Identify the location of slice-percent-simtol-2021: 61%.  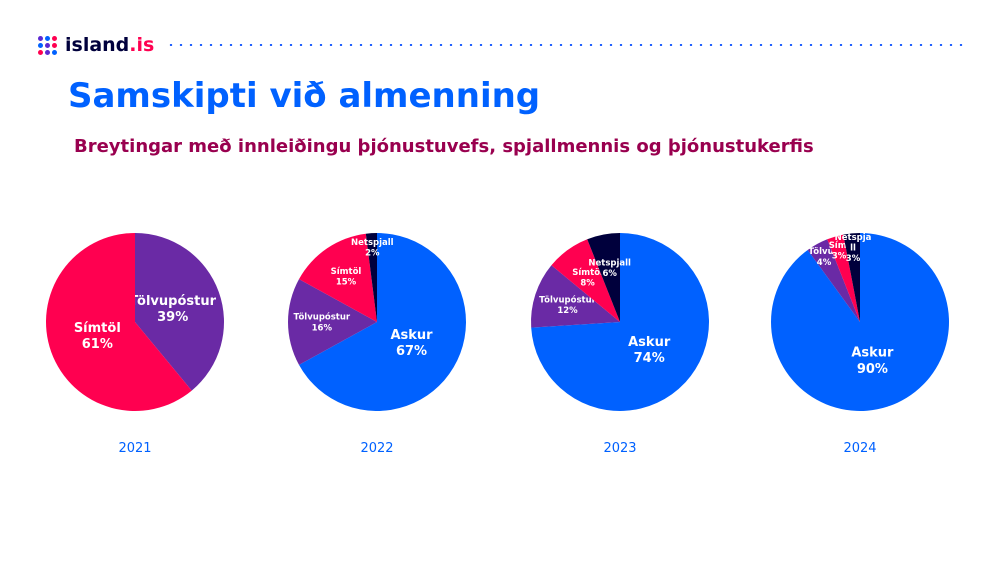
(97, 344).